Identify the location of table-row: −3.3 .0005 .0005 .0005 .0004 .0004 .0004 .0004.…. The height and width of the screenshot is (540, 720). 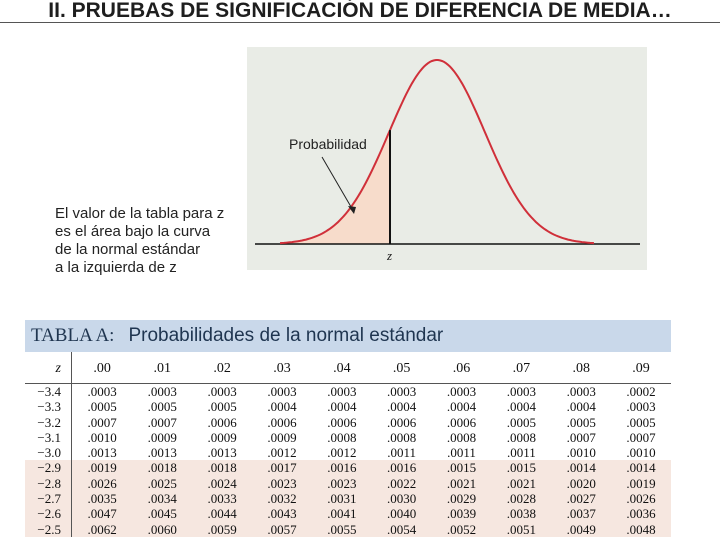
(348, 407).